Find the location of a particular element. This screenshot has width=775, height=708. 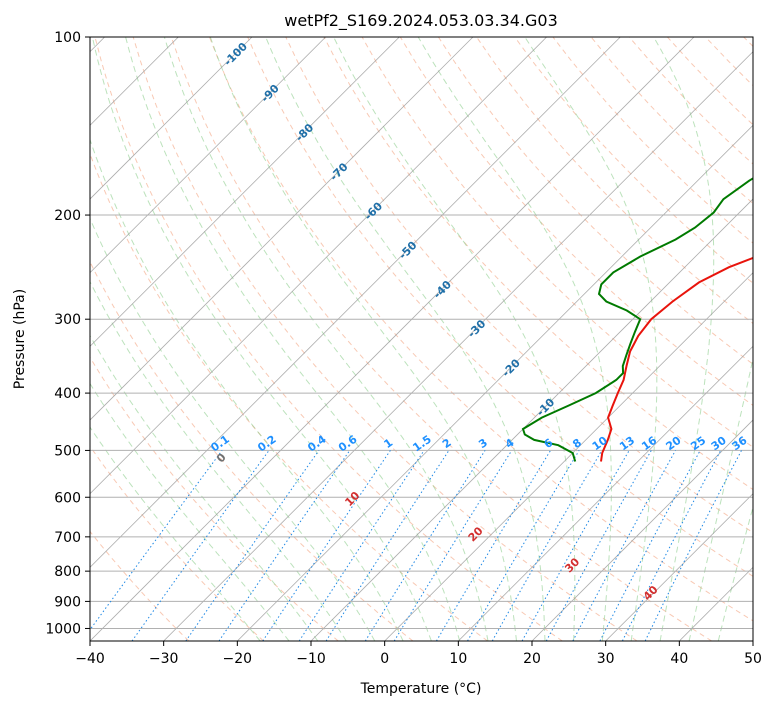

x-tick-label: 20 is located at coordinates (532, 659).